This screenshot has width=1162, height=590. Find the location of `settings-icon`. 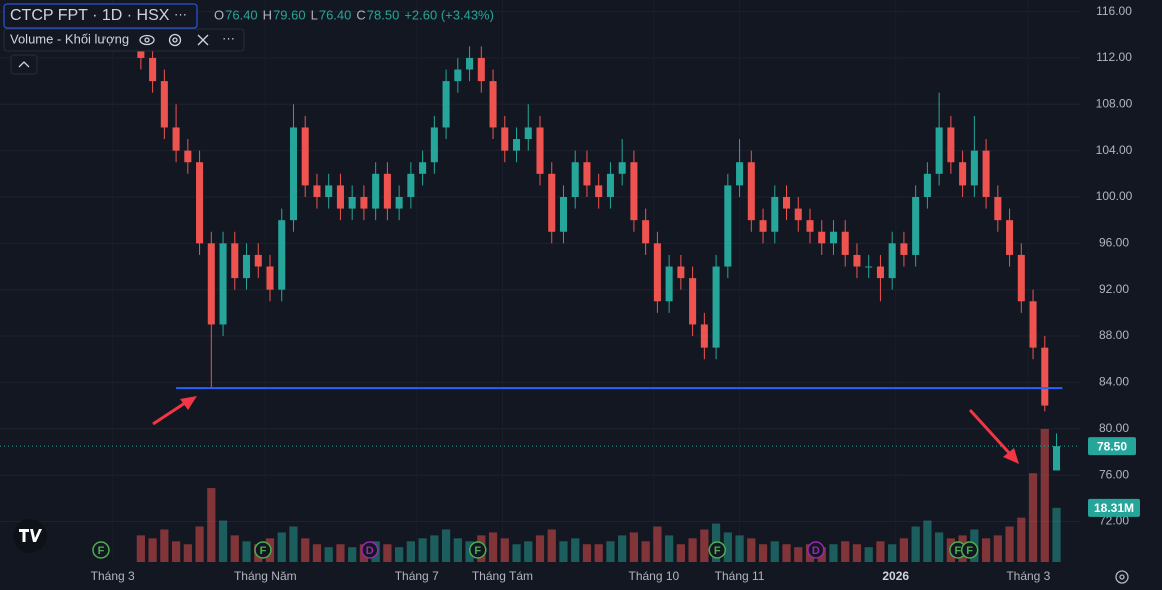

settings-icon is located at coordinates (1122, 577).